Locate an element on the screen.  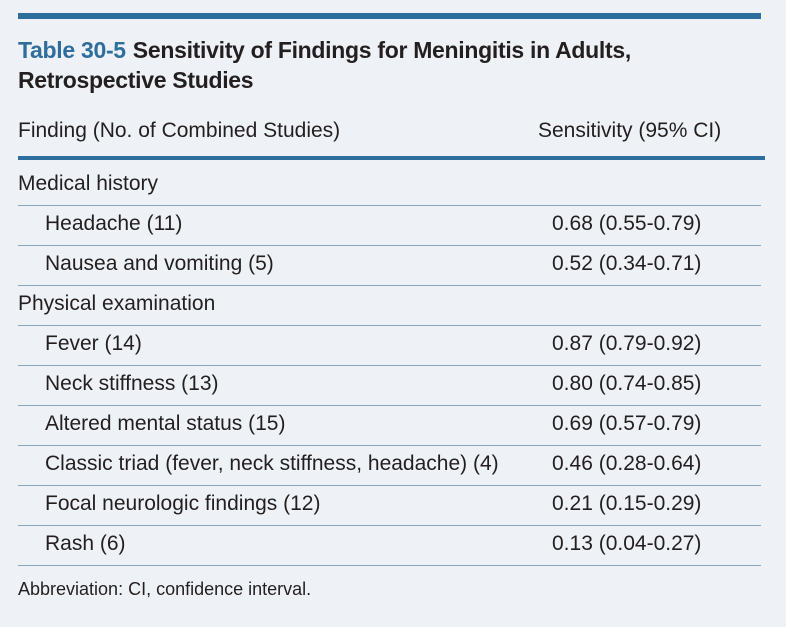
table-footnote: Abbreviation: CI, confidence interval. is located at coordinates (165, 589).